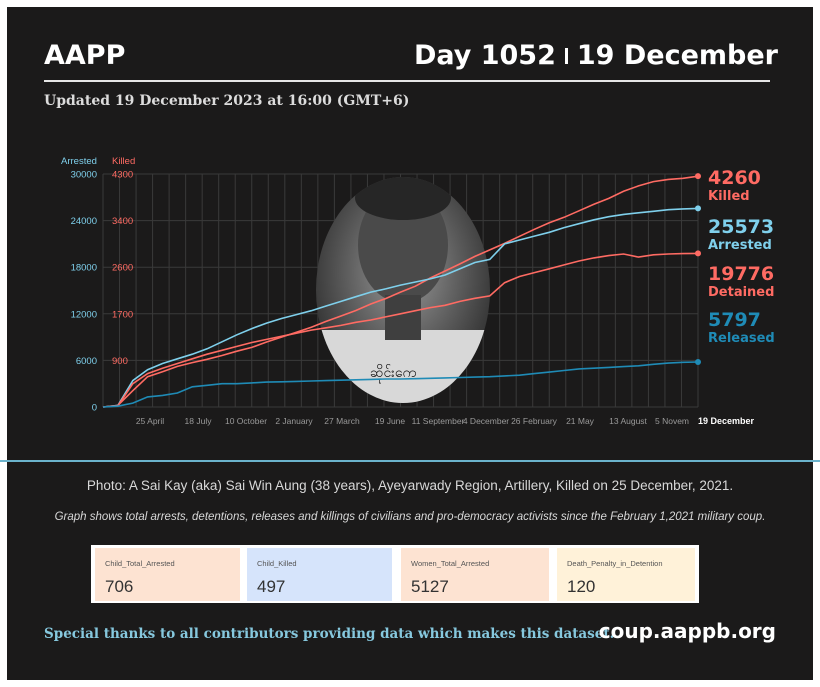  What do you see at coordinates (86, 361) in the screenshot?
I see `left-axis-tick-label: 6000` at bounding box center [86, 361].